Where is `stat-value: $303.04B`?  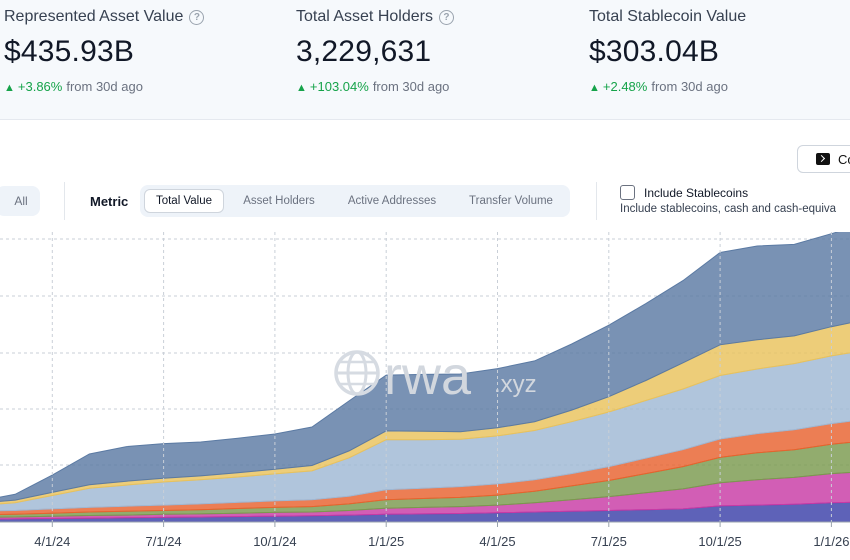
stat-value: $303.04B is located at coordinates (654, 51).